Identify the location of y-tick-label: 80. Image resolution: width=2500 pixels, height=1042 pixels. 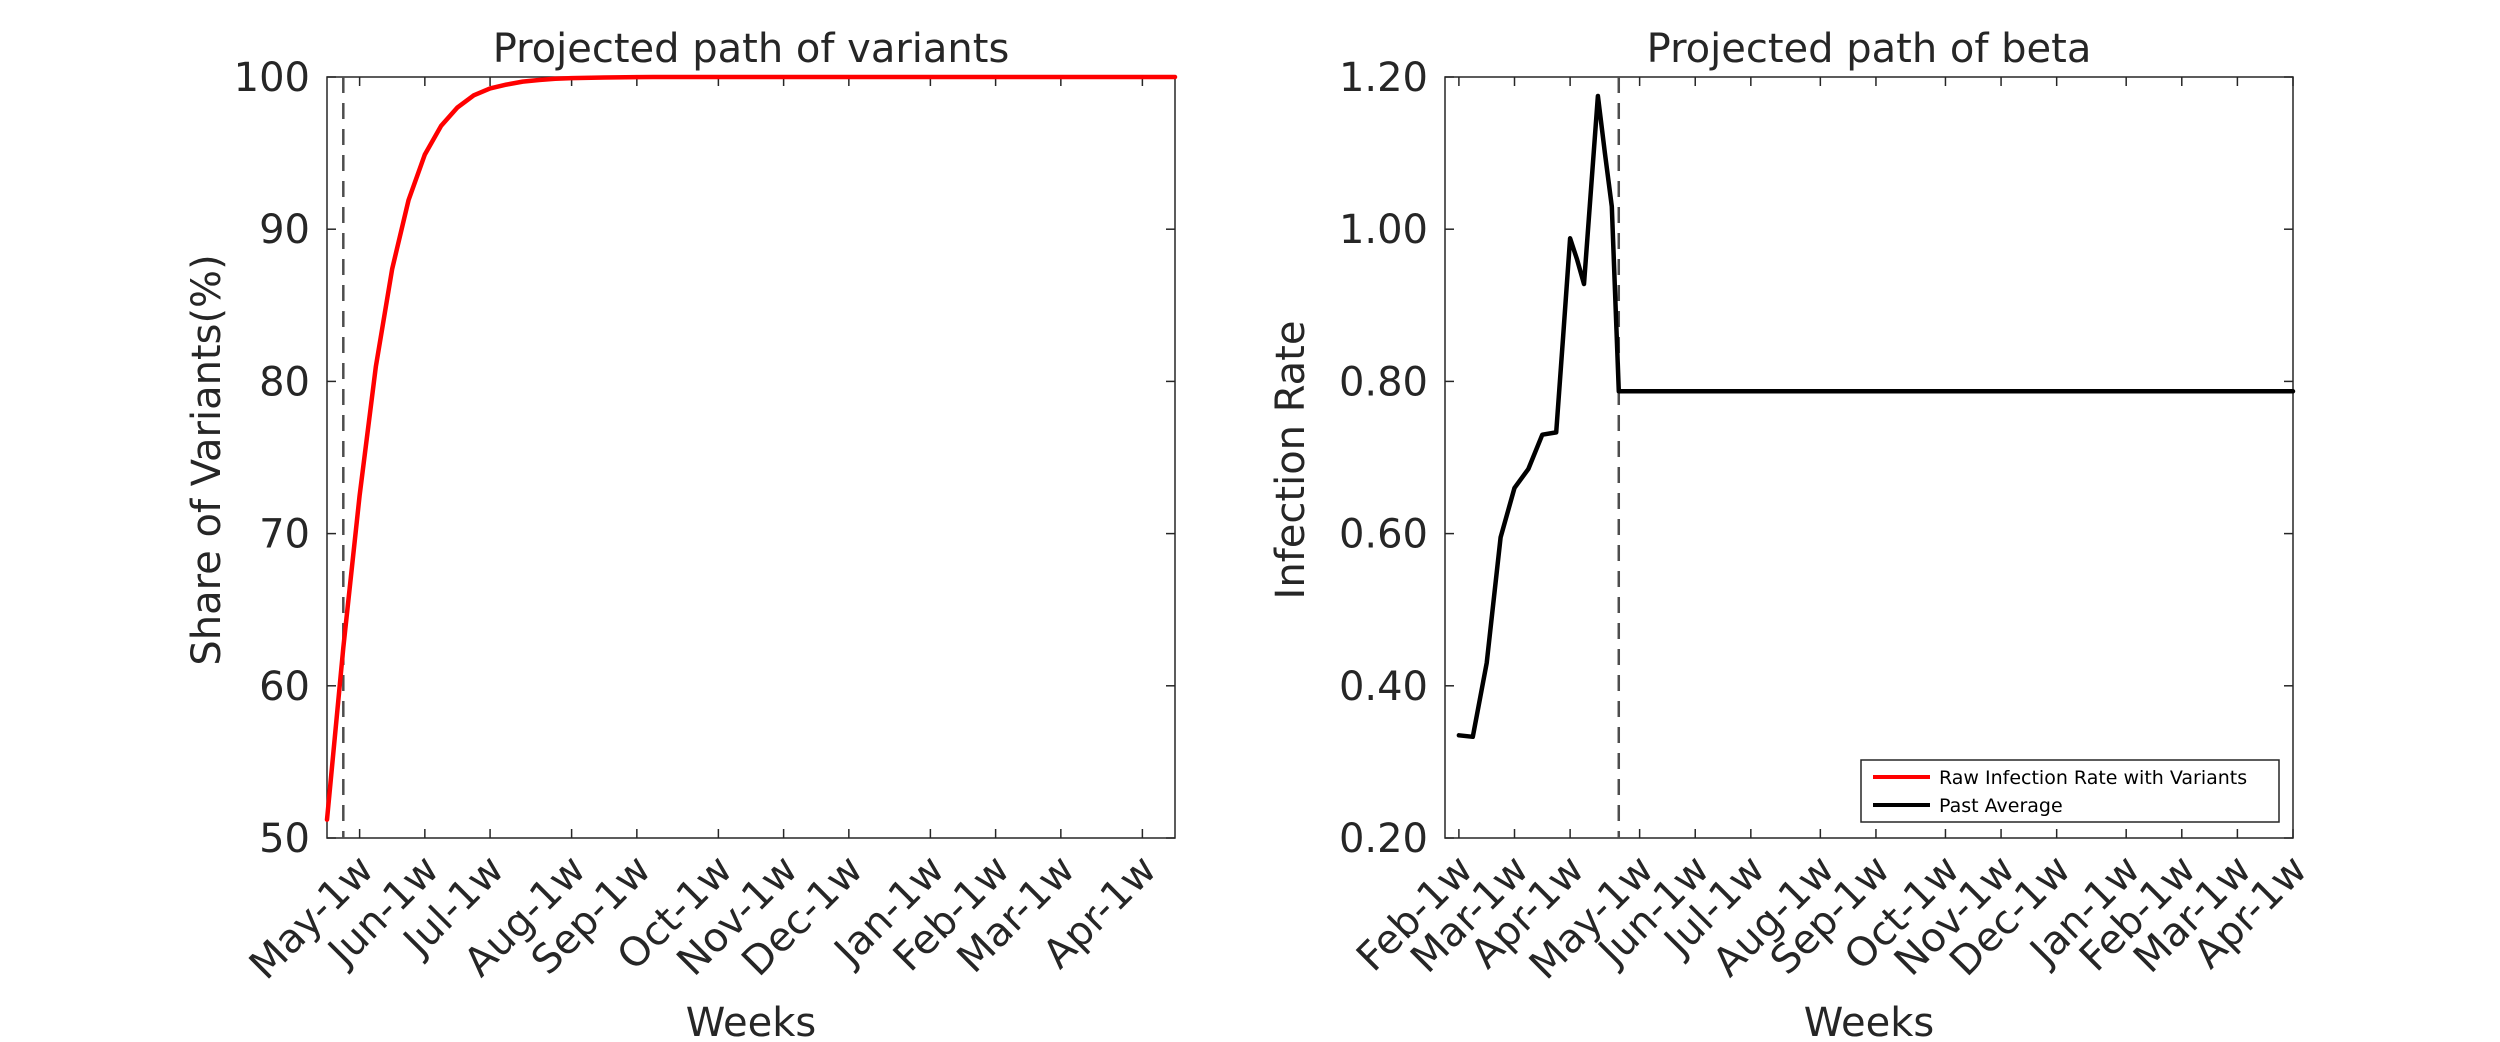
(284, 382).